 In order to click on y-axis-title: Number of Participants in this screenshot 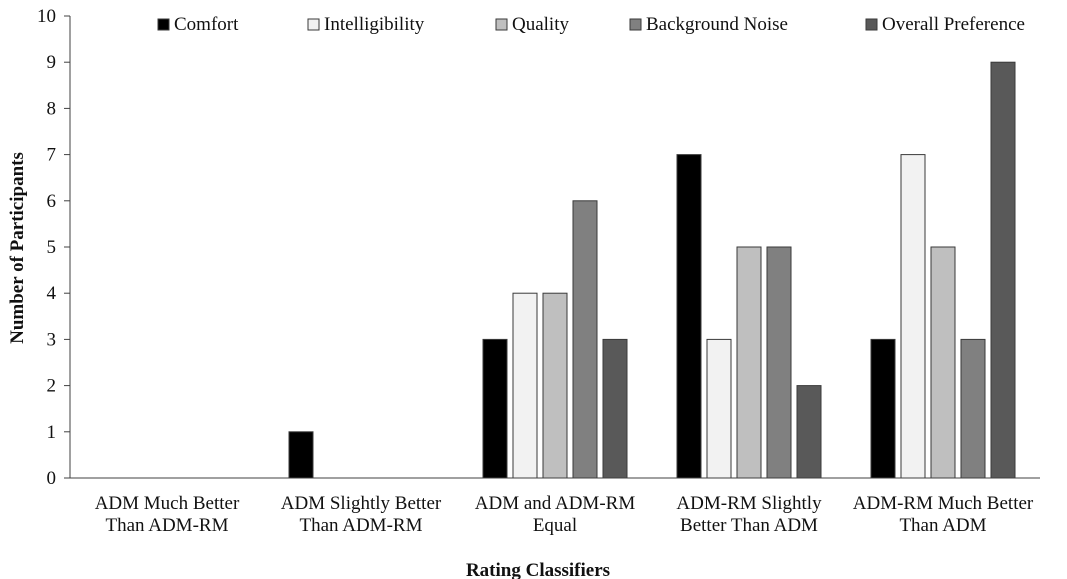, I will do `click(17, 248)`.